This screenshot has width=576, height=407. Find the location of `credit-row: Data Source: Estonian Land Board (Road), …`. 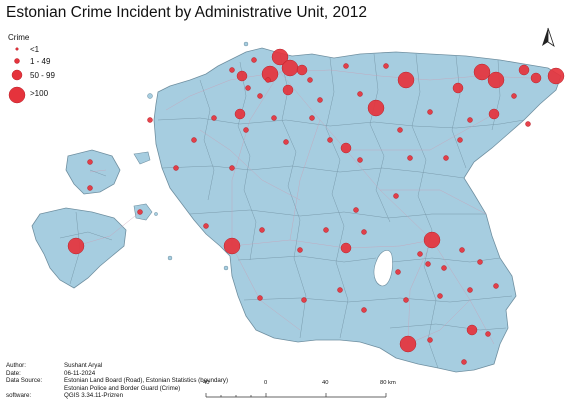

credit-row: Data Source: Estonian Land Board (Road), … is located at coordinates (117, 381).